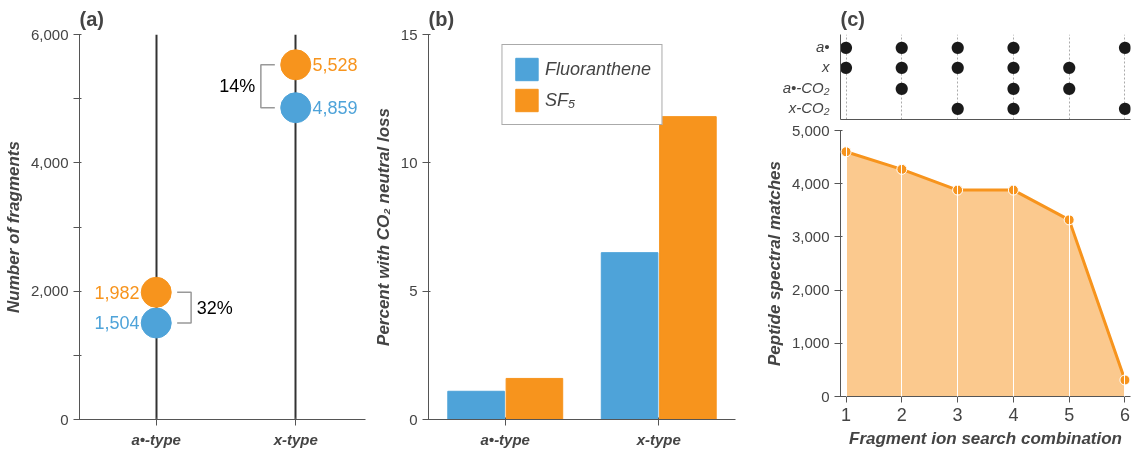  Describe the element at coordinates (413, 291) in the screenshot. I see `y-tick-label: 5` at that location.